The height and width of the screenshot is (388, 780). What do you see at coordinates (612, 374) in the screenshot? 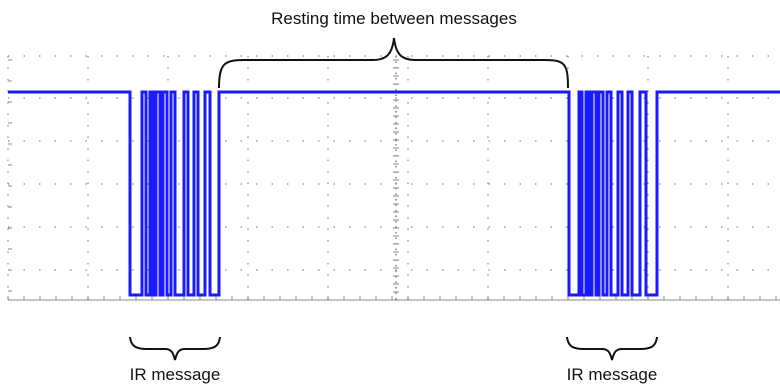
I see `ir-message-right-label: IR message` at bounding box center [612, 374].